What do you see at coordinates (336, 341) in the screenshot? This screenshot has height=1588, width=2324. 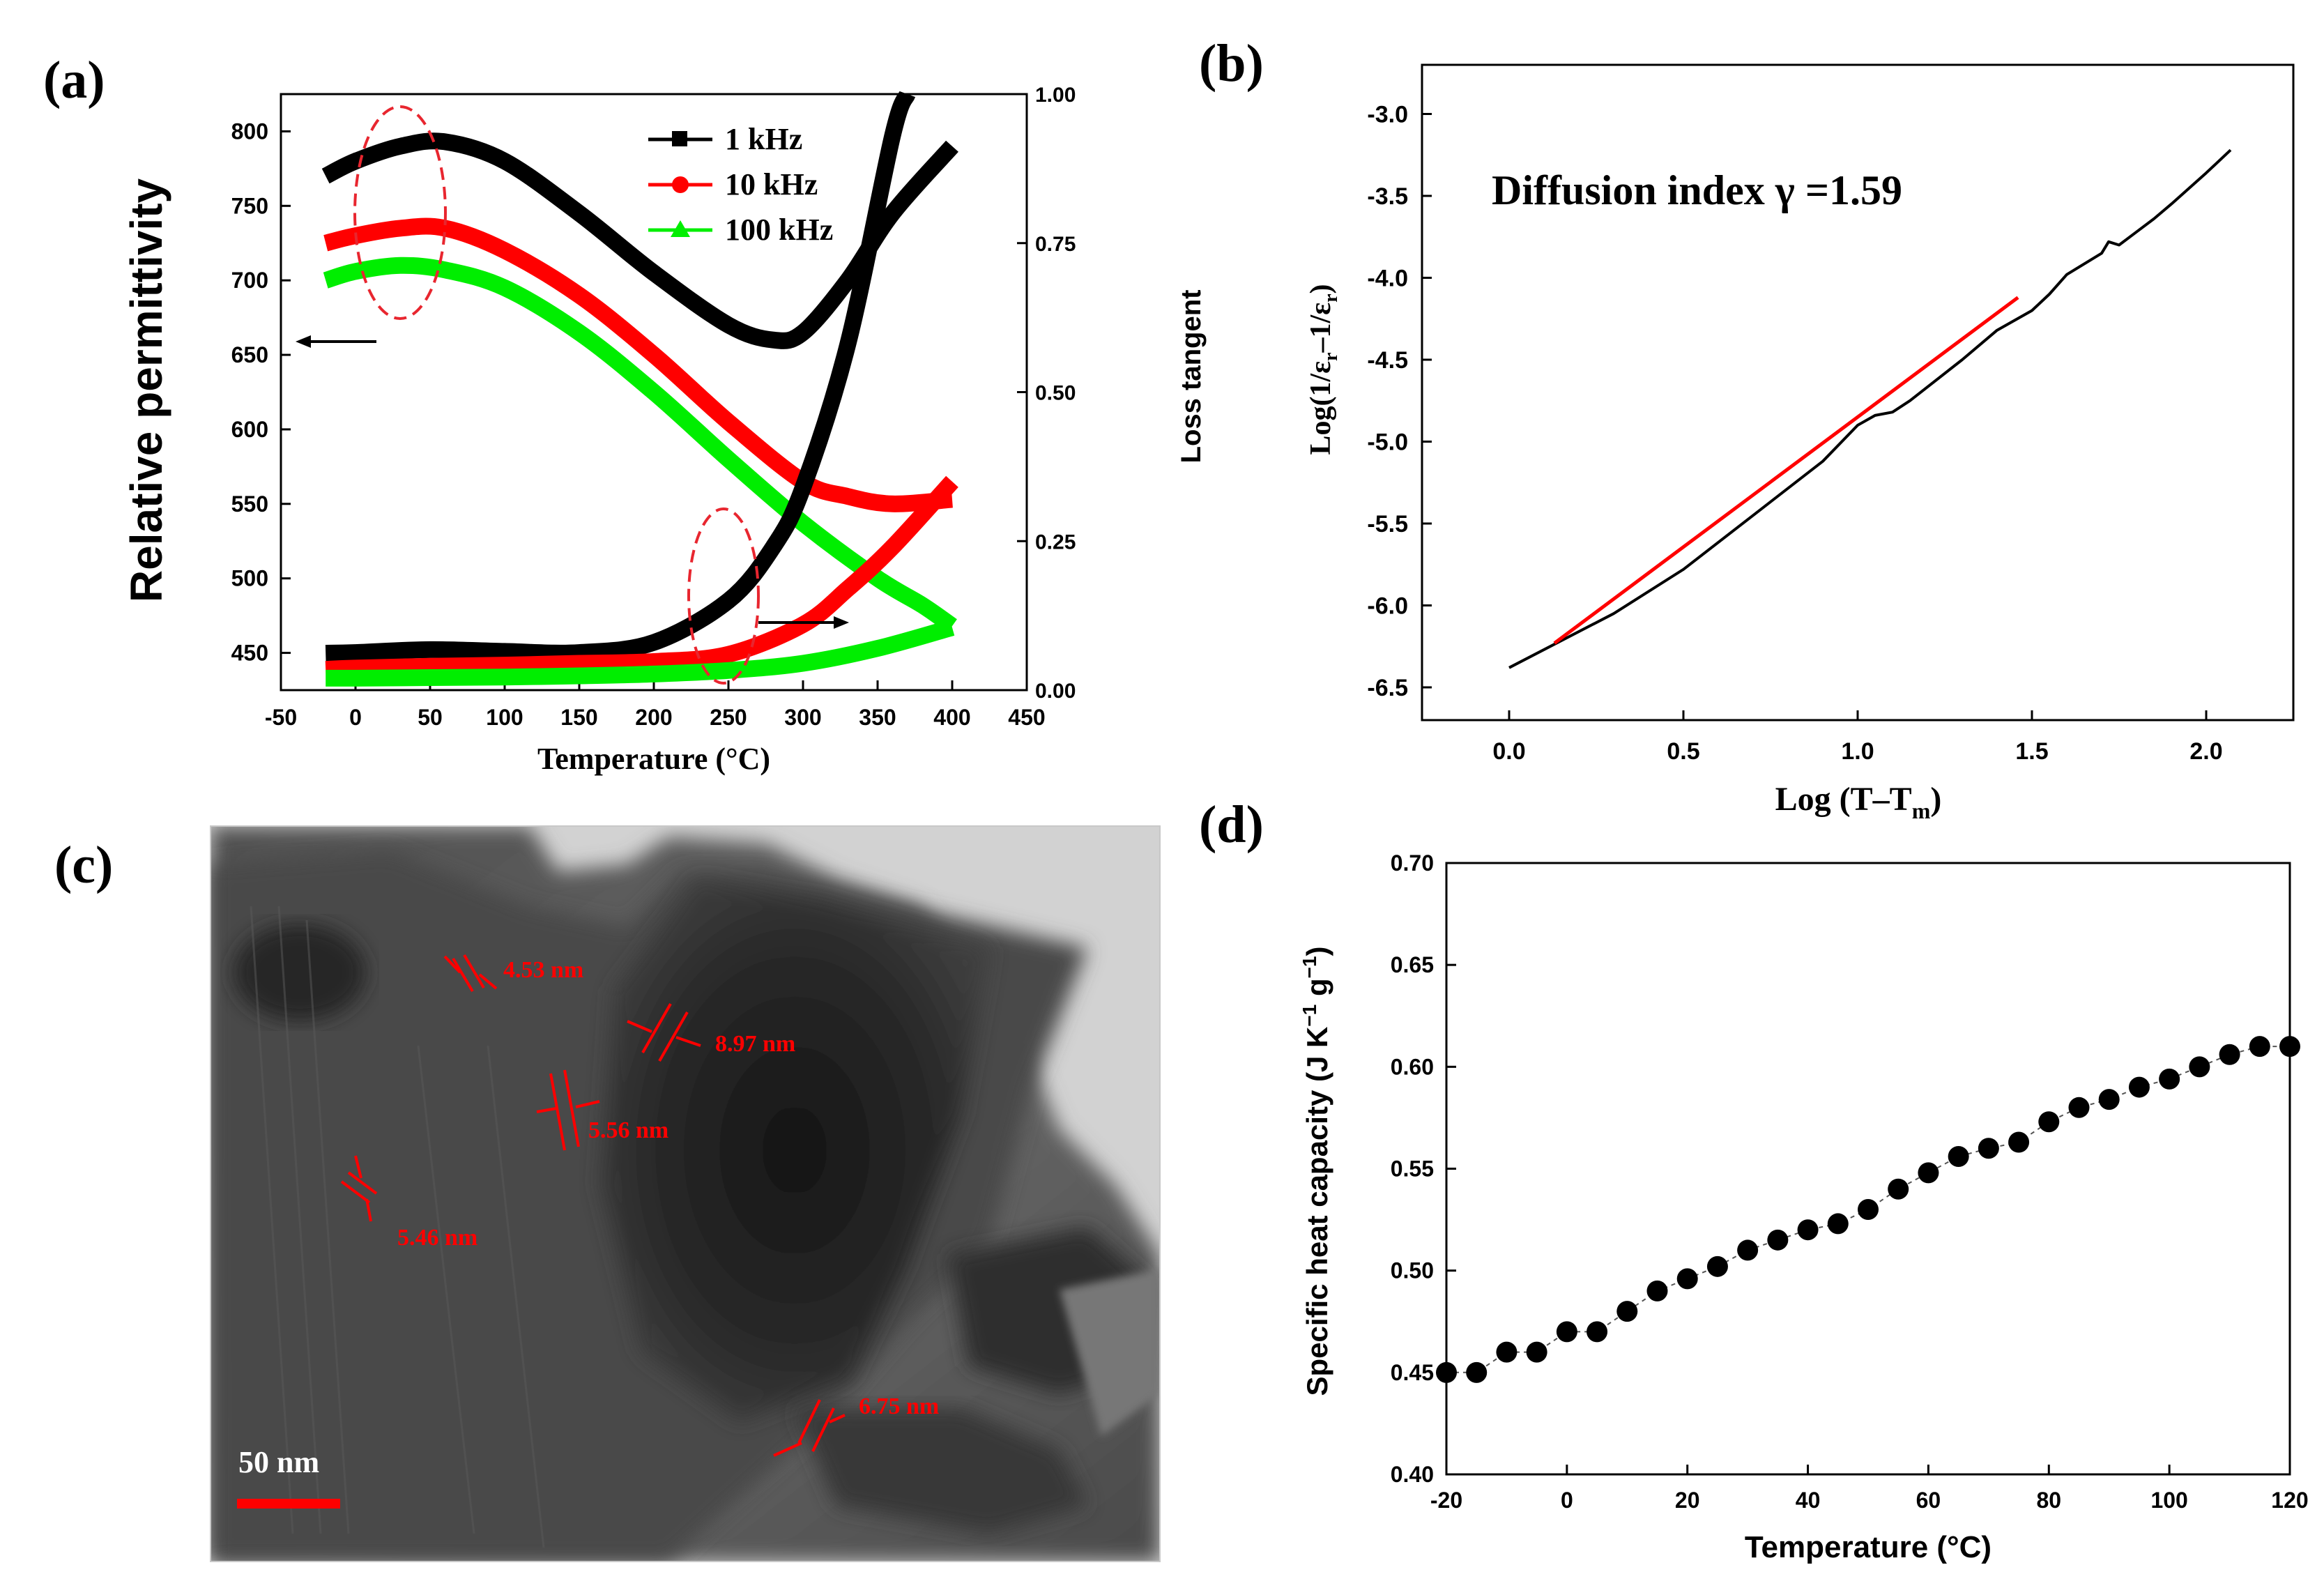 I see `left-axis-arrow` at bounding box center [336, 341].